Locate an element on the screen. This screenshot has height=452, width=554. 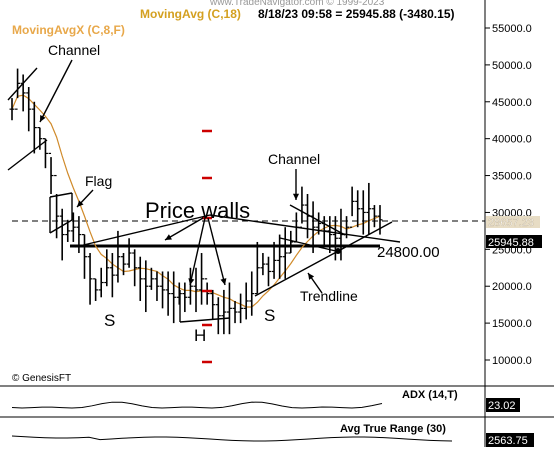
head-label: H is located at coordinates (200, 335).